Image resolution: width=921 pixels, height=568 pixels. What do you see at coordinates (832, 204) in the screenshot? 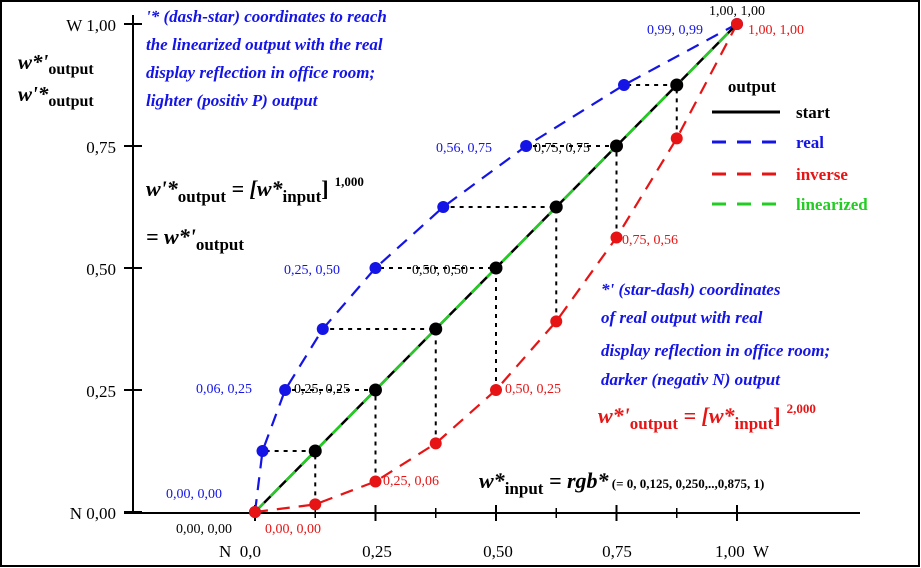
I see `legend-label-linearized: linearized` at bounding box center [832, 204].